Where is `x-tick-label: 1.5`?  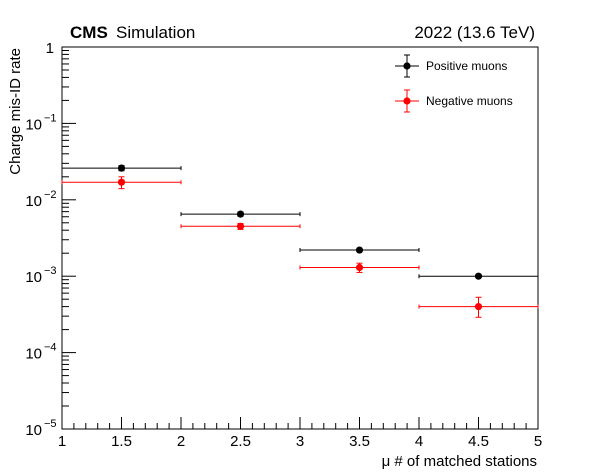
x-tick-label: 1.5 is located at coordinates (121, 441).